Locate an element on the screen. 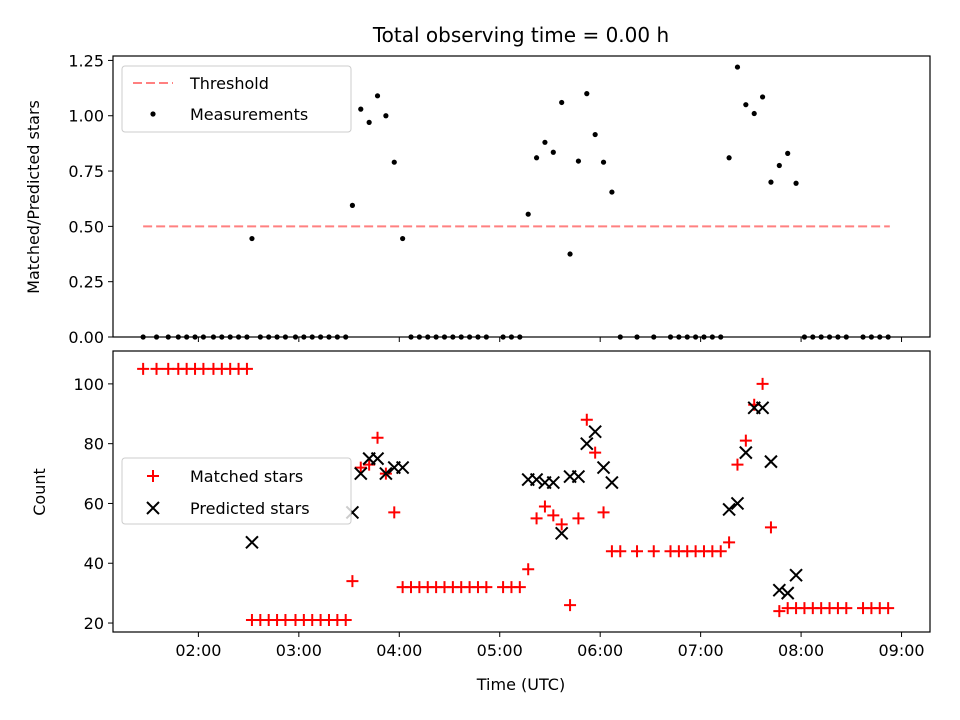  ratio-y-axis-label: Matched/Predicted stars is located at coordinates (33, 197).